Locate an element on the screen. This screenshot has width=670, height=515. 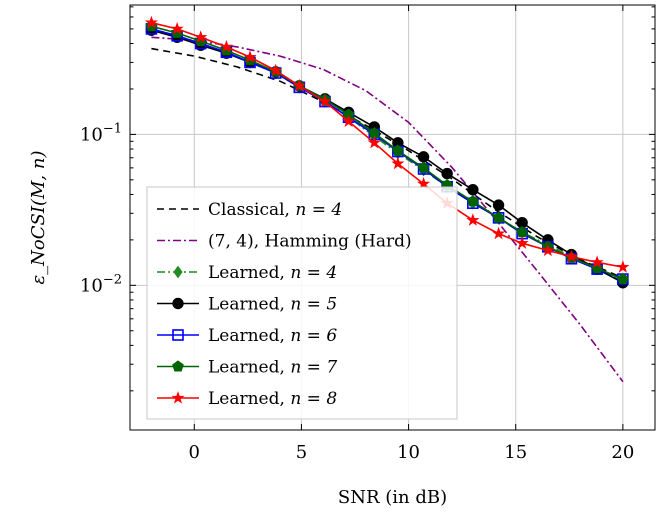
legend-entry: Learned, n = 5 is located at coordinates (247, 305).